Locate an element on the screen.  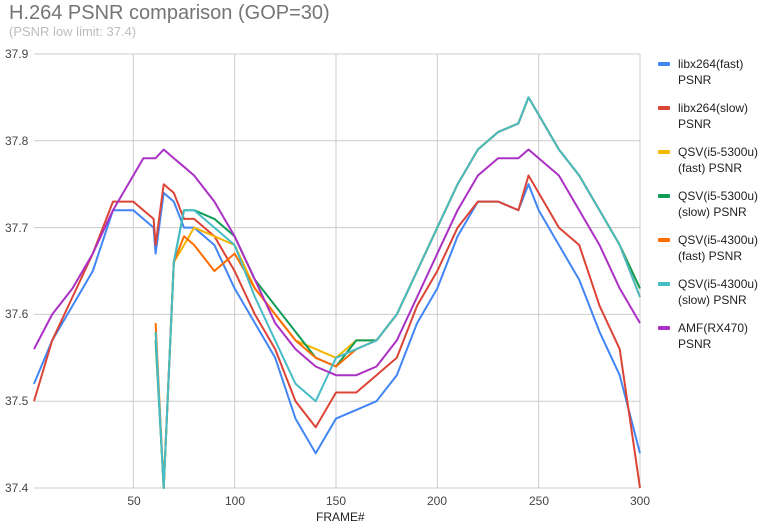
legend-item-amf-rx470: AMF(RX470) PSNR is located at coordinates (710, 342).